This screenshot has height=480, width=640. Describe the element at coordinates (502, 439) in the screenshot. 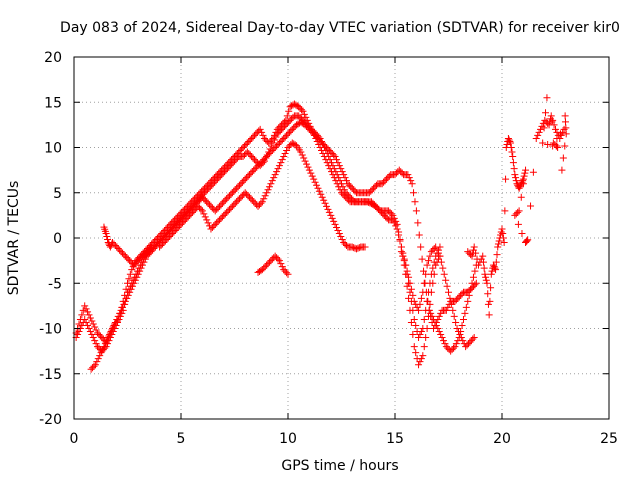

I see `x-tick-label: 20` at that location.